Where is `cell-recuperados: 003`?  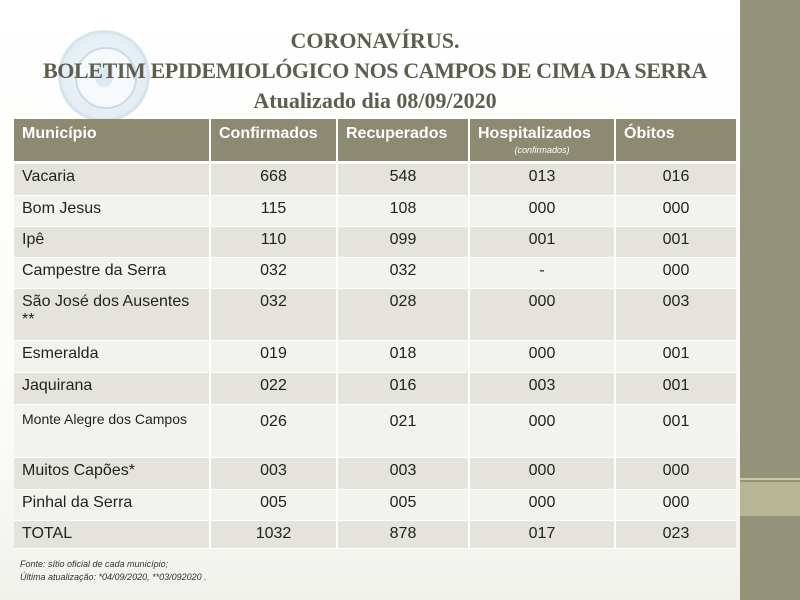 cell-recuperados: 003 is located at coordinates (404, 474).